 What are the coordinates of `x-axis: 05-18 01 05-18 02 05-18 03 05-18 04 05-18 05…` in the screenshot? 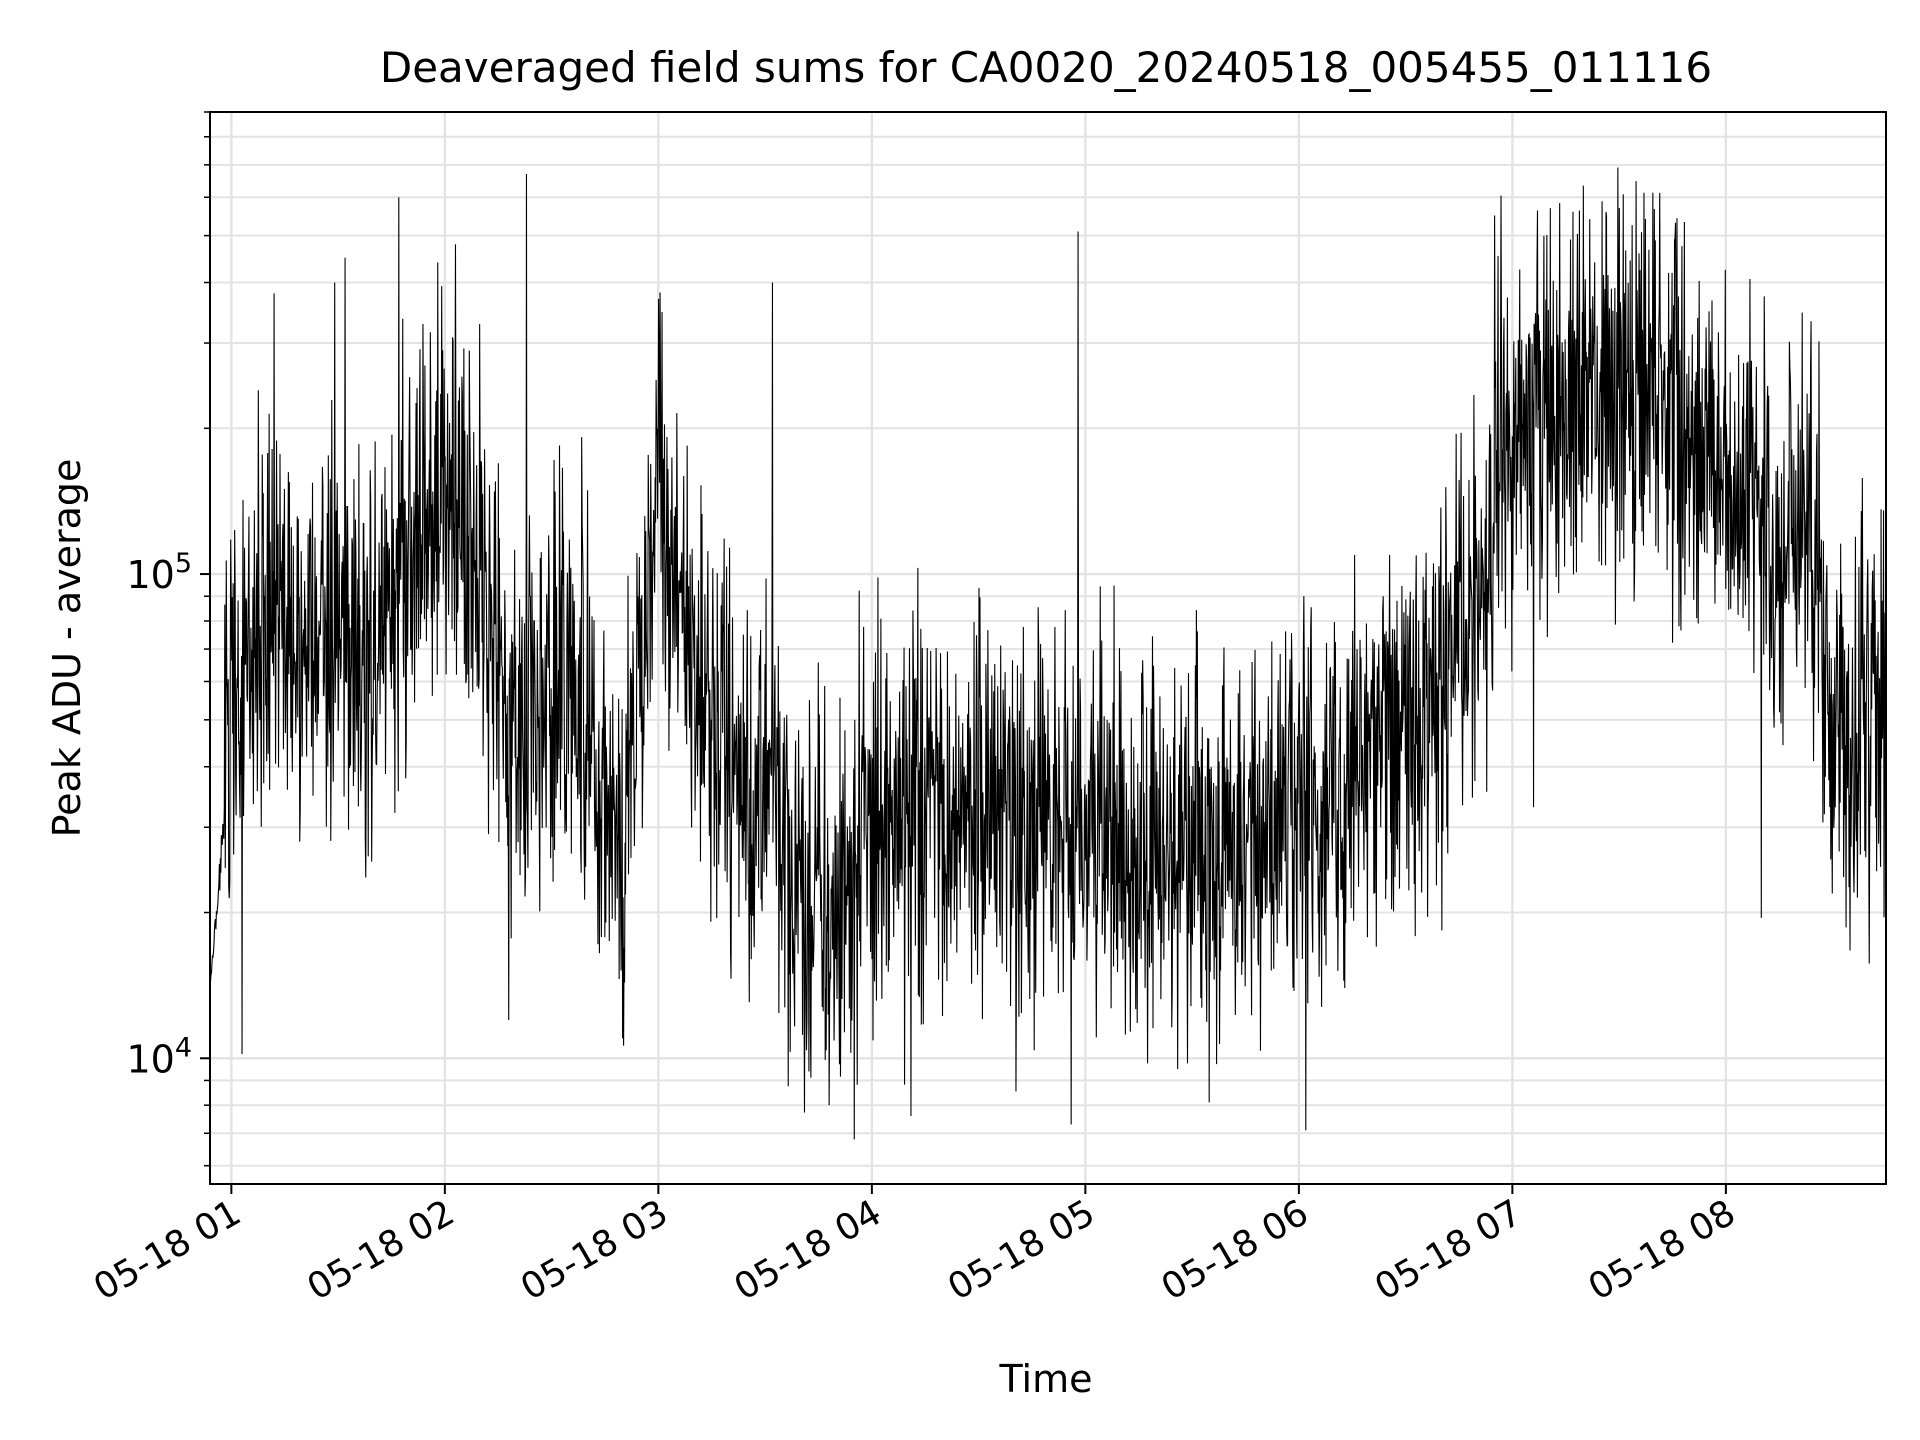 It's located at (914, 1246).